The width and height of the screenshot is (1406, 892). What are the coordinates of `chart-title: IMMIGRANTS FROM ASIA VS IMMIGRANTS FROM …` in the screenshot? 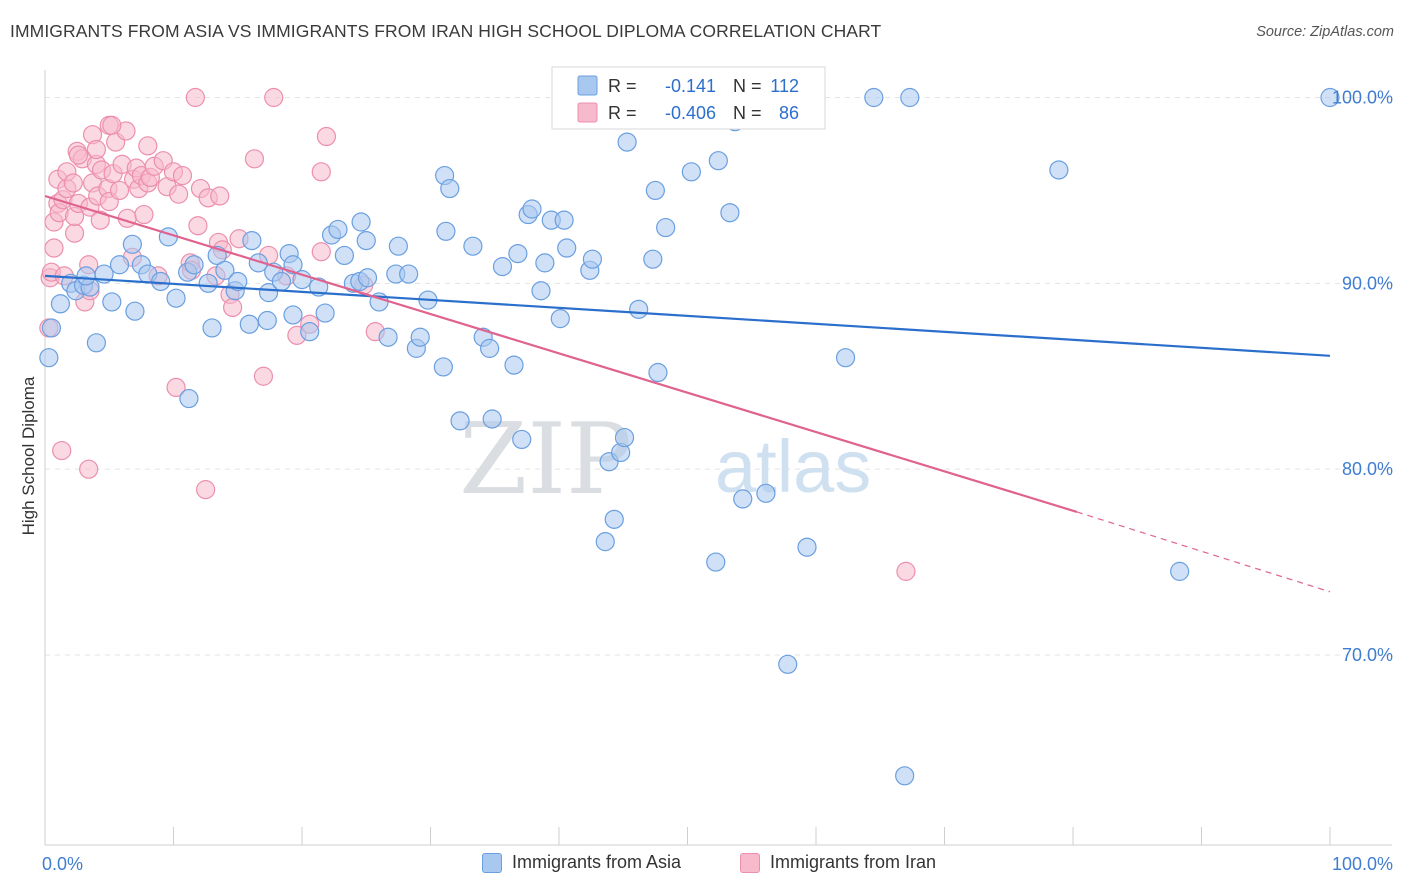 It's located at (446, 31).